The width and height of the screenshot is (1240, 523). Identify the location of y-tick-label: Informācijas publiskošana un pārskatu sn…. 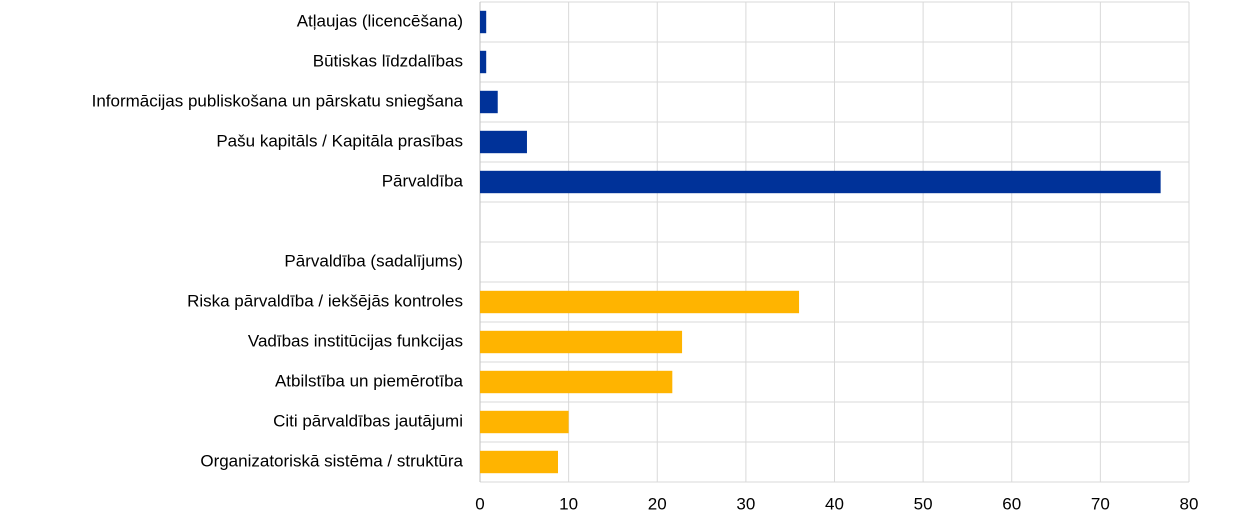
(278, 100).